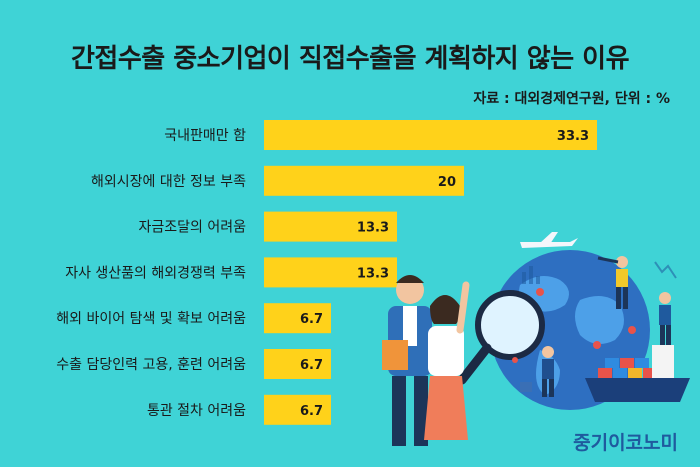 Image resolution: width=700 pixels, height=467 pixels. Describe the element at coordinates (205, 136) in the screenshot. I see `category-label: 국내판매만 함` at that location.